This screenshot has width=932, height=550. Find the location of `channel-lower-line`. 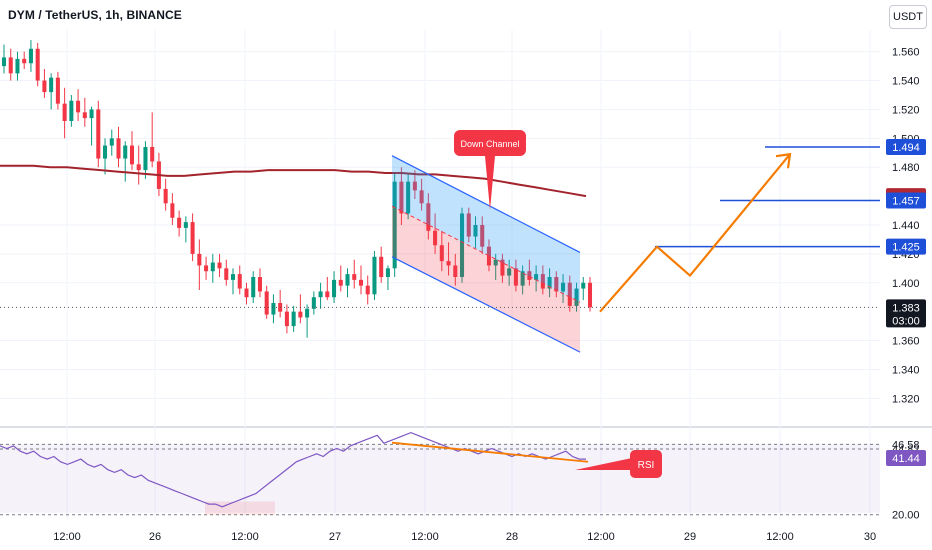

channel-lower-line is located at coordinates (486, 304).